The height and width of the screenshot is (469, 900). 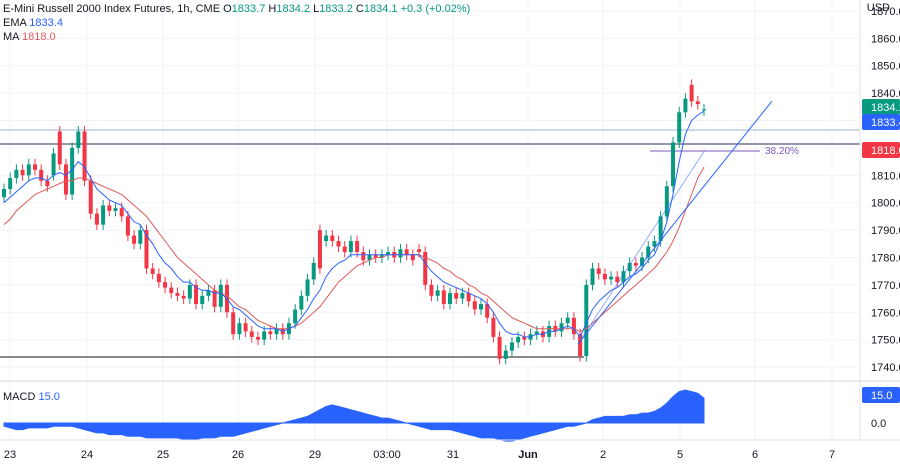 I want to click on macd-badge: 15.0, so click(x=881, y=396).